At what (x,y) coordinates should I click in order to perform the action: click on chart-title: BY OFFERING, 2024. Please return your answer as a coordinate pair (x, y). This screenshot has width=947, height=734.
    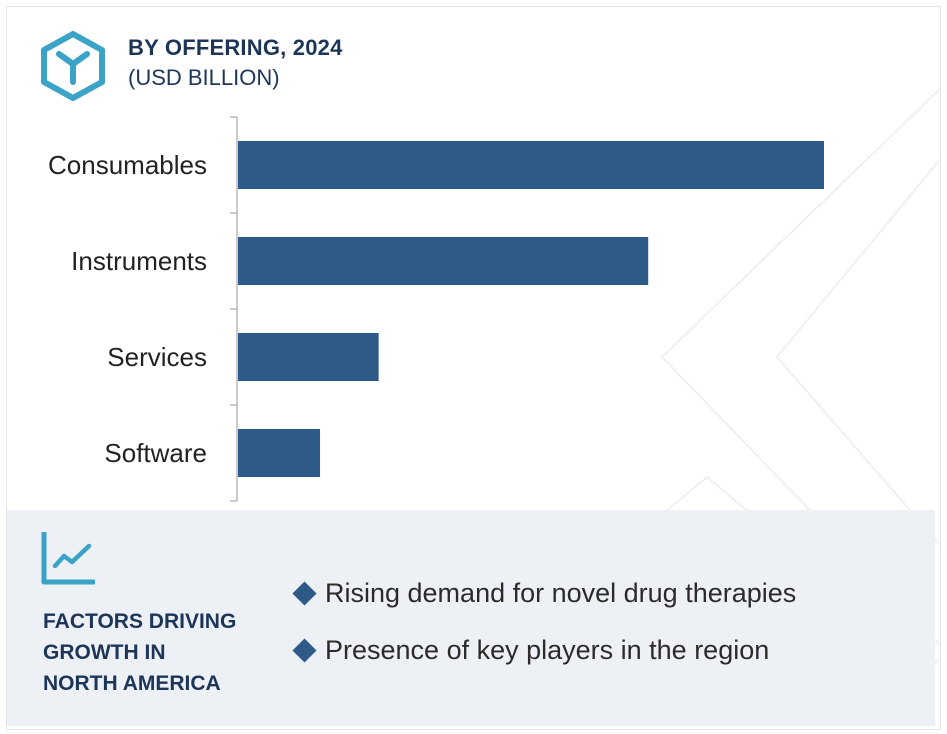
    Looking at the image, I should click on (235, 47).